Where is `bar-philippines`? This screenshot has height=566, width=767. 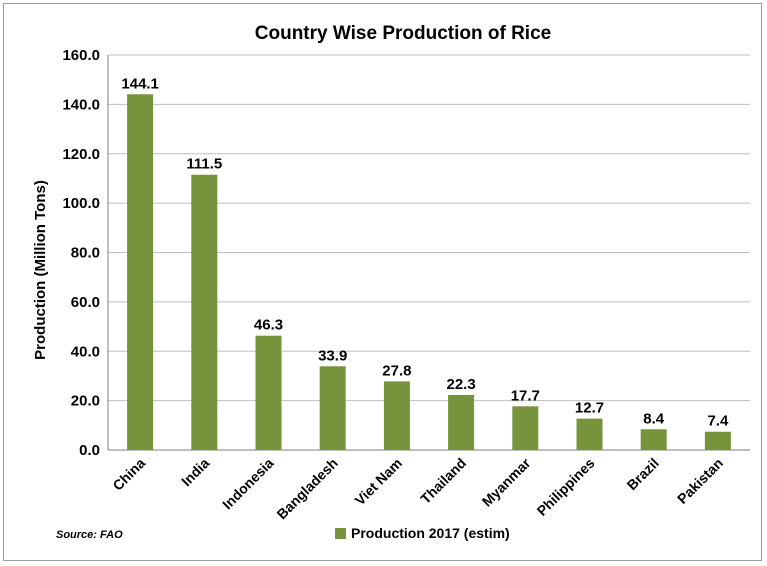 bar-philippines is located at coordinates (589, 434).